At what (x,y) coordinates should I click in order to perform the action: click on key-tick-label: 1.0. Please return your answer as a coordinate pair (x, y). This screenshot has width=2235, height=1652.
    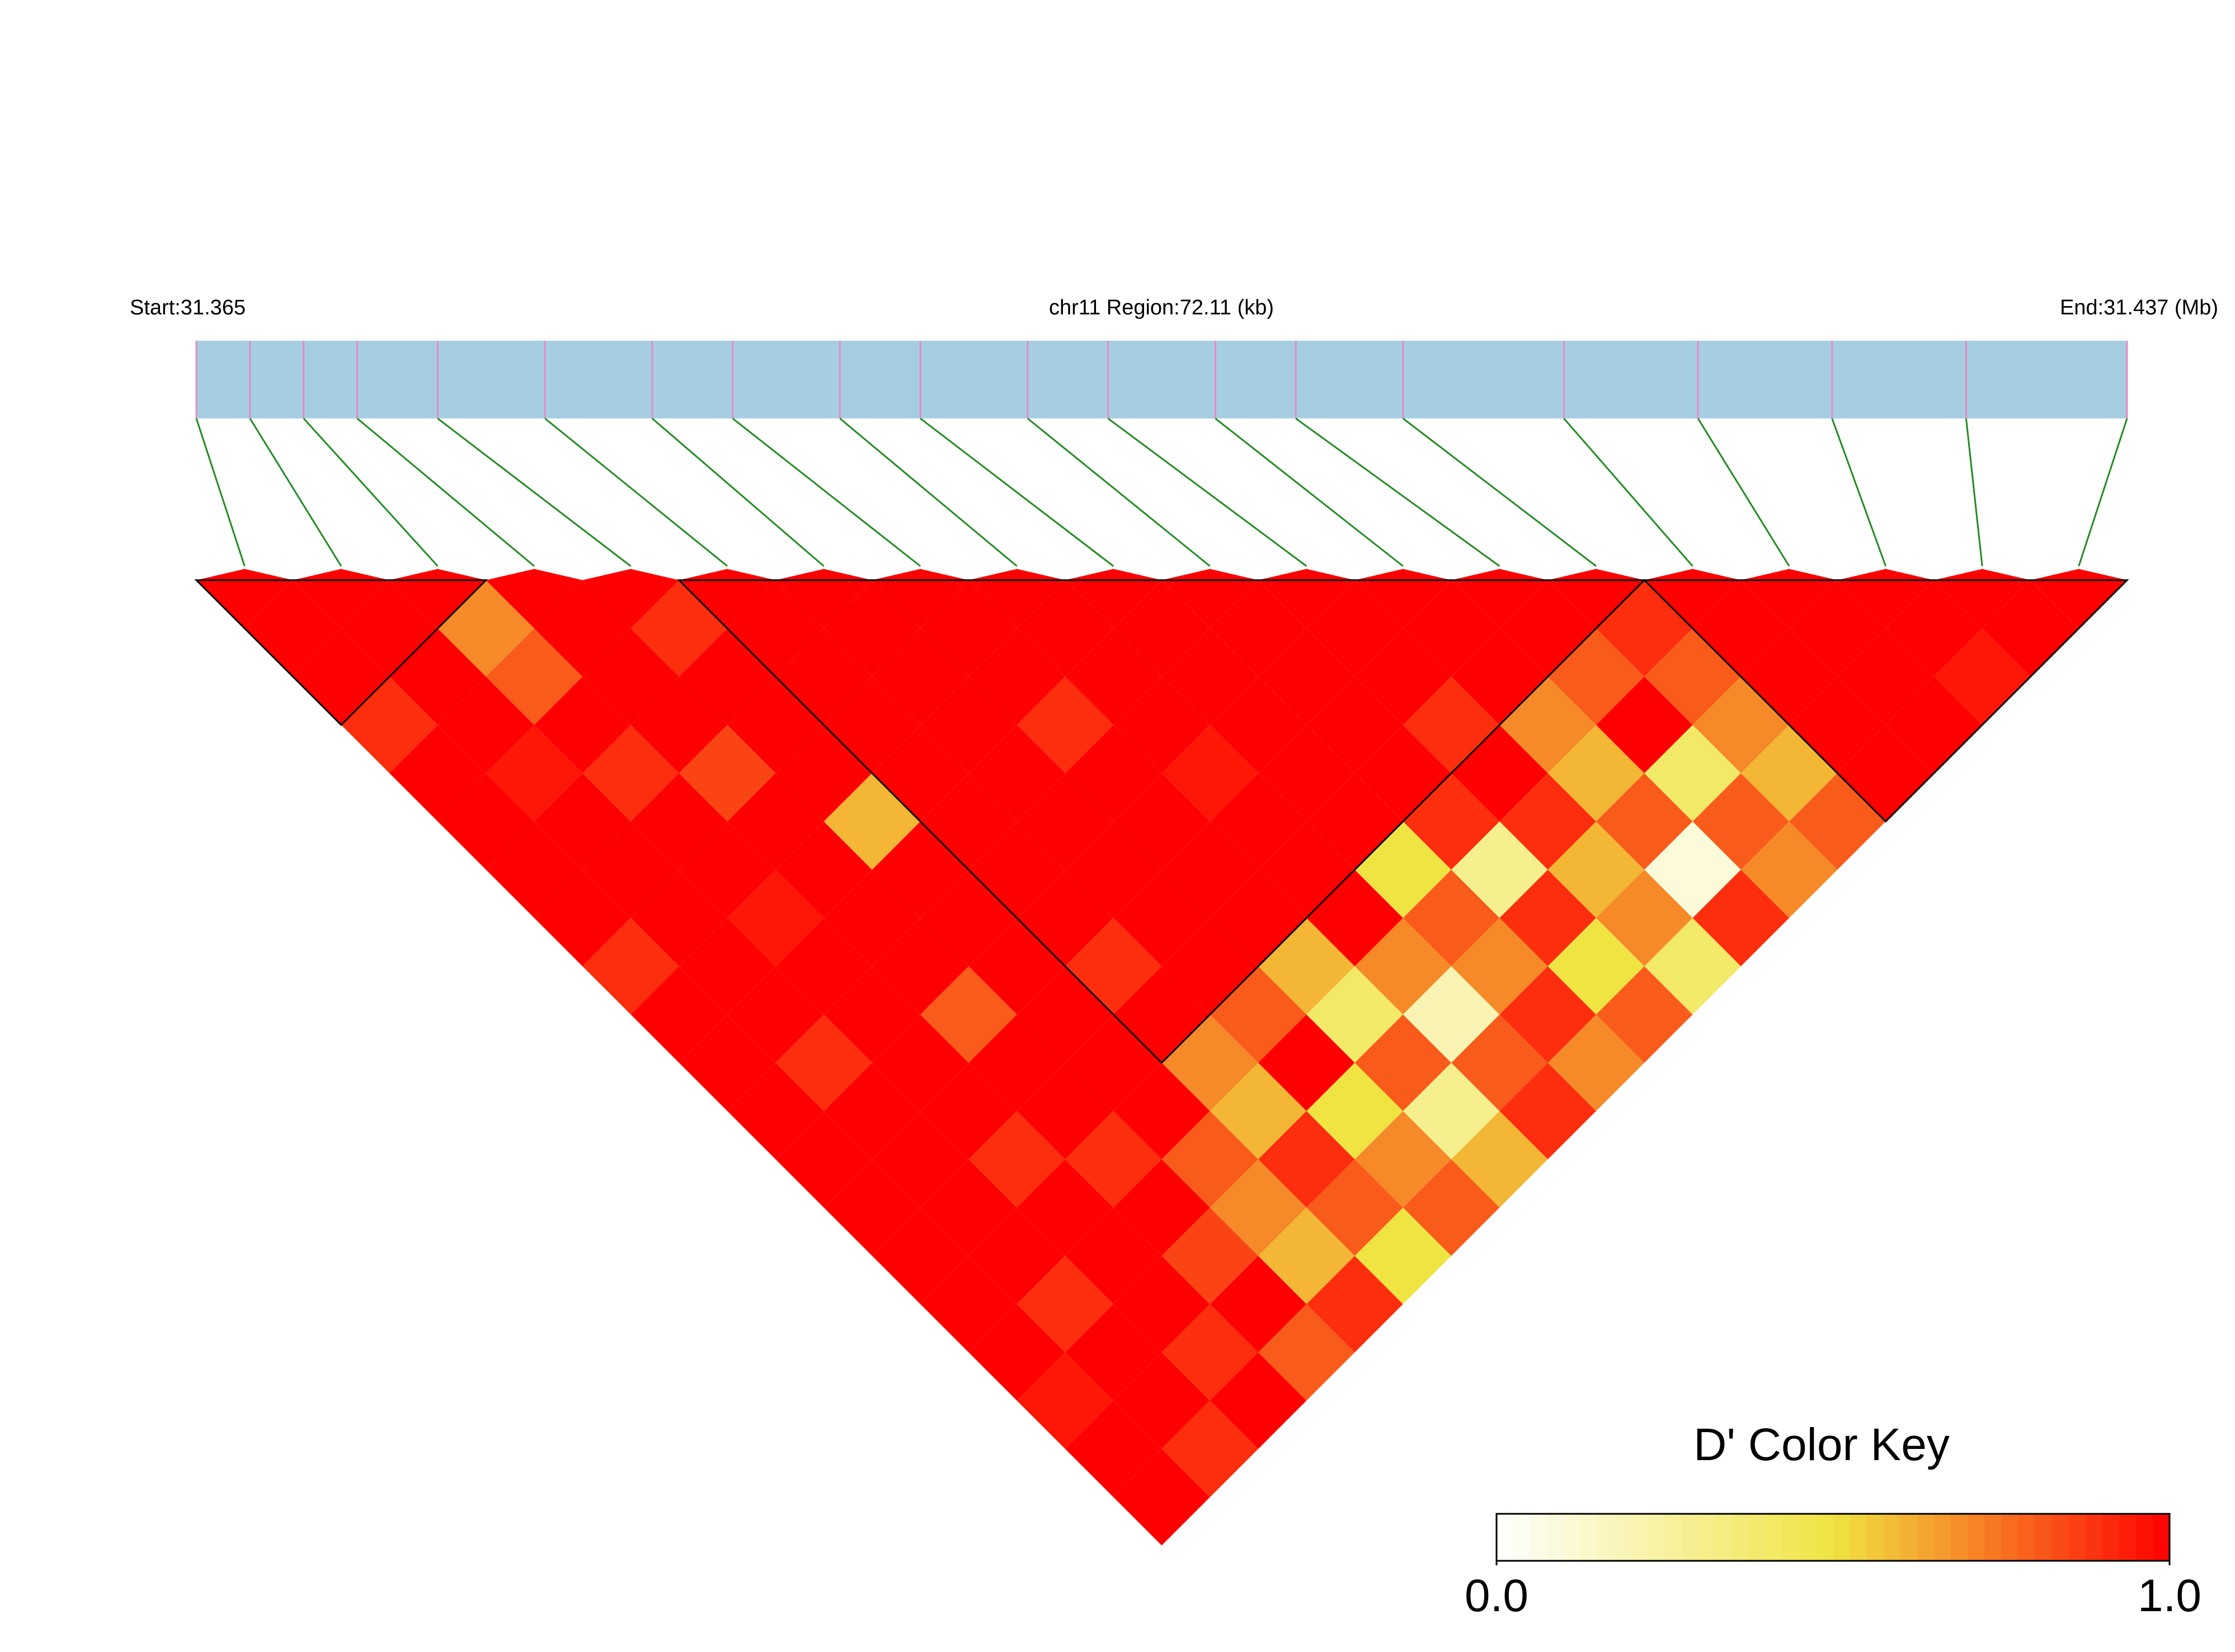
    Looking at the image, I should click on (2169, 1596).